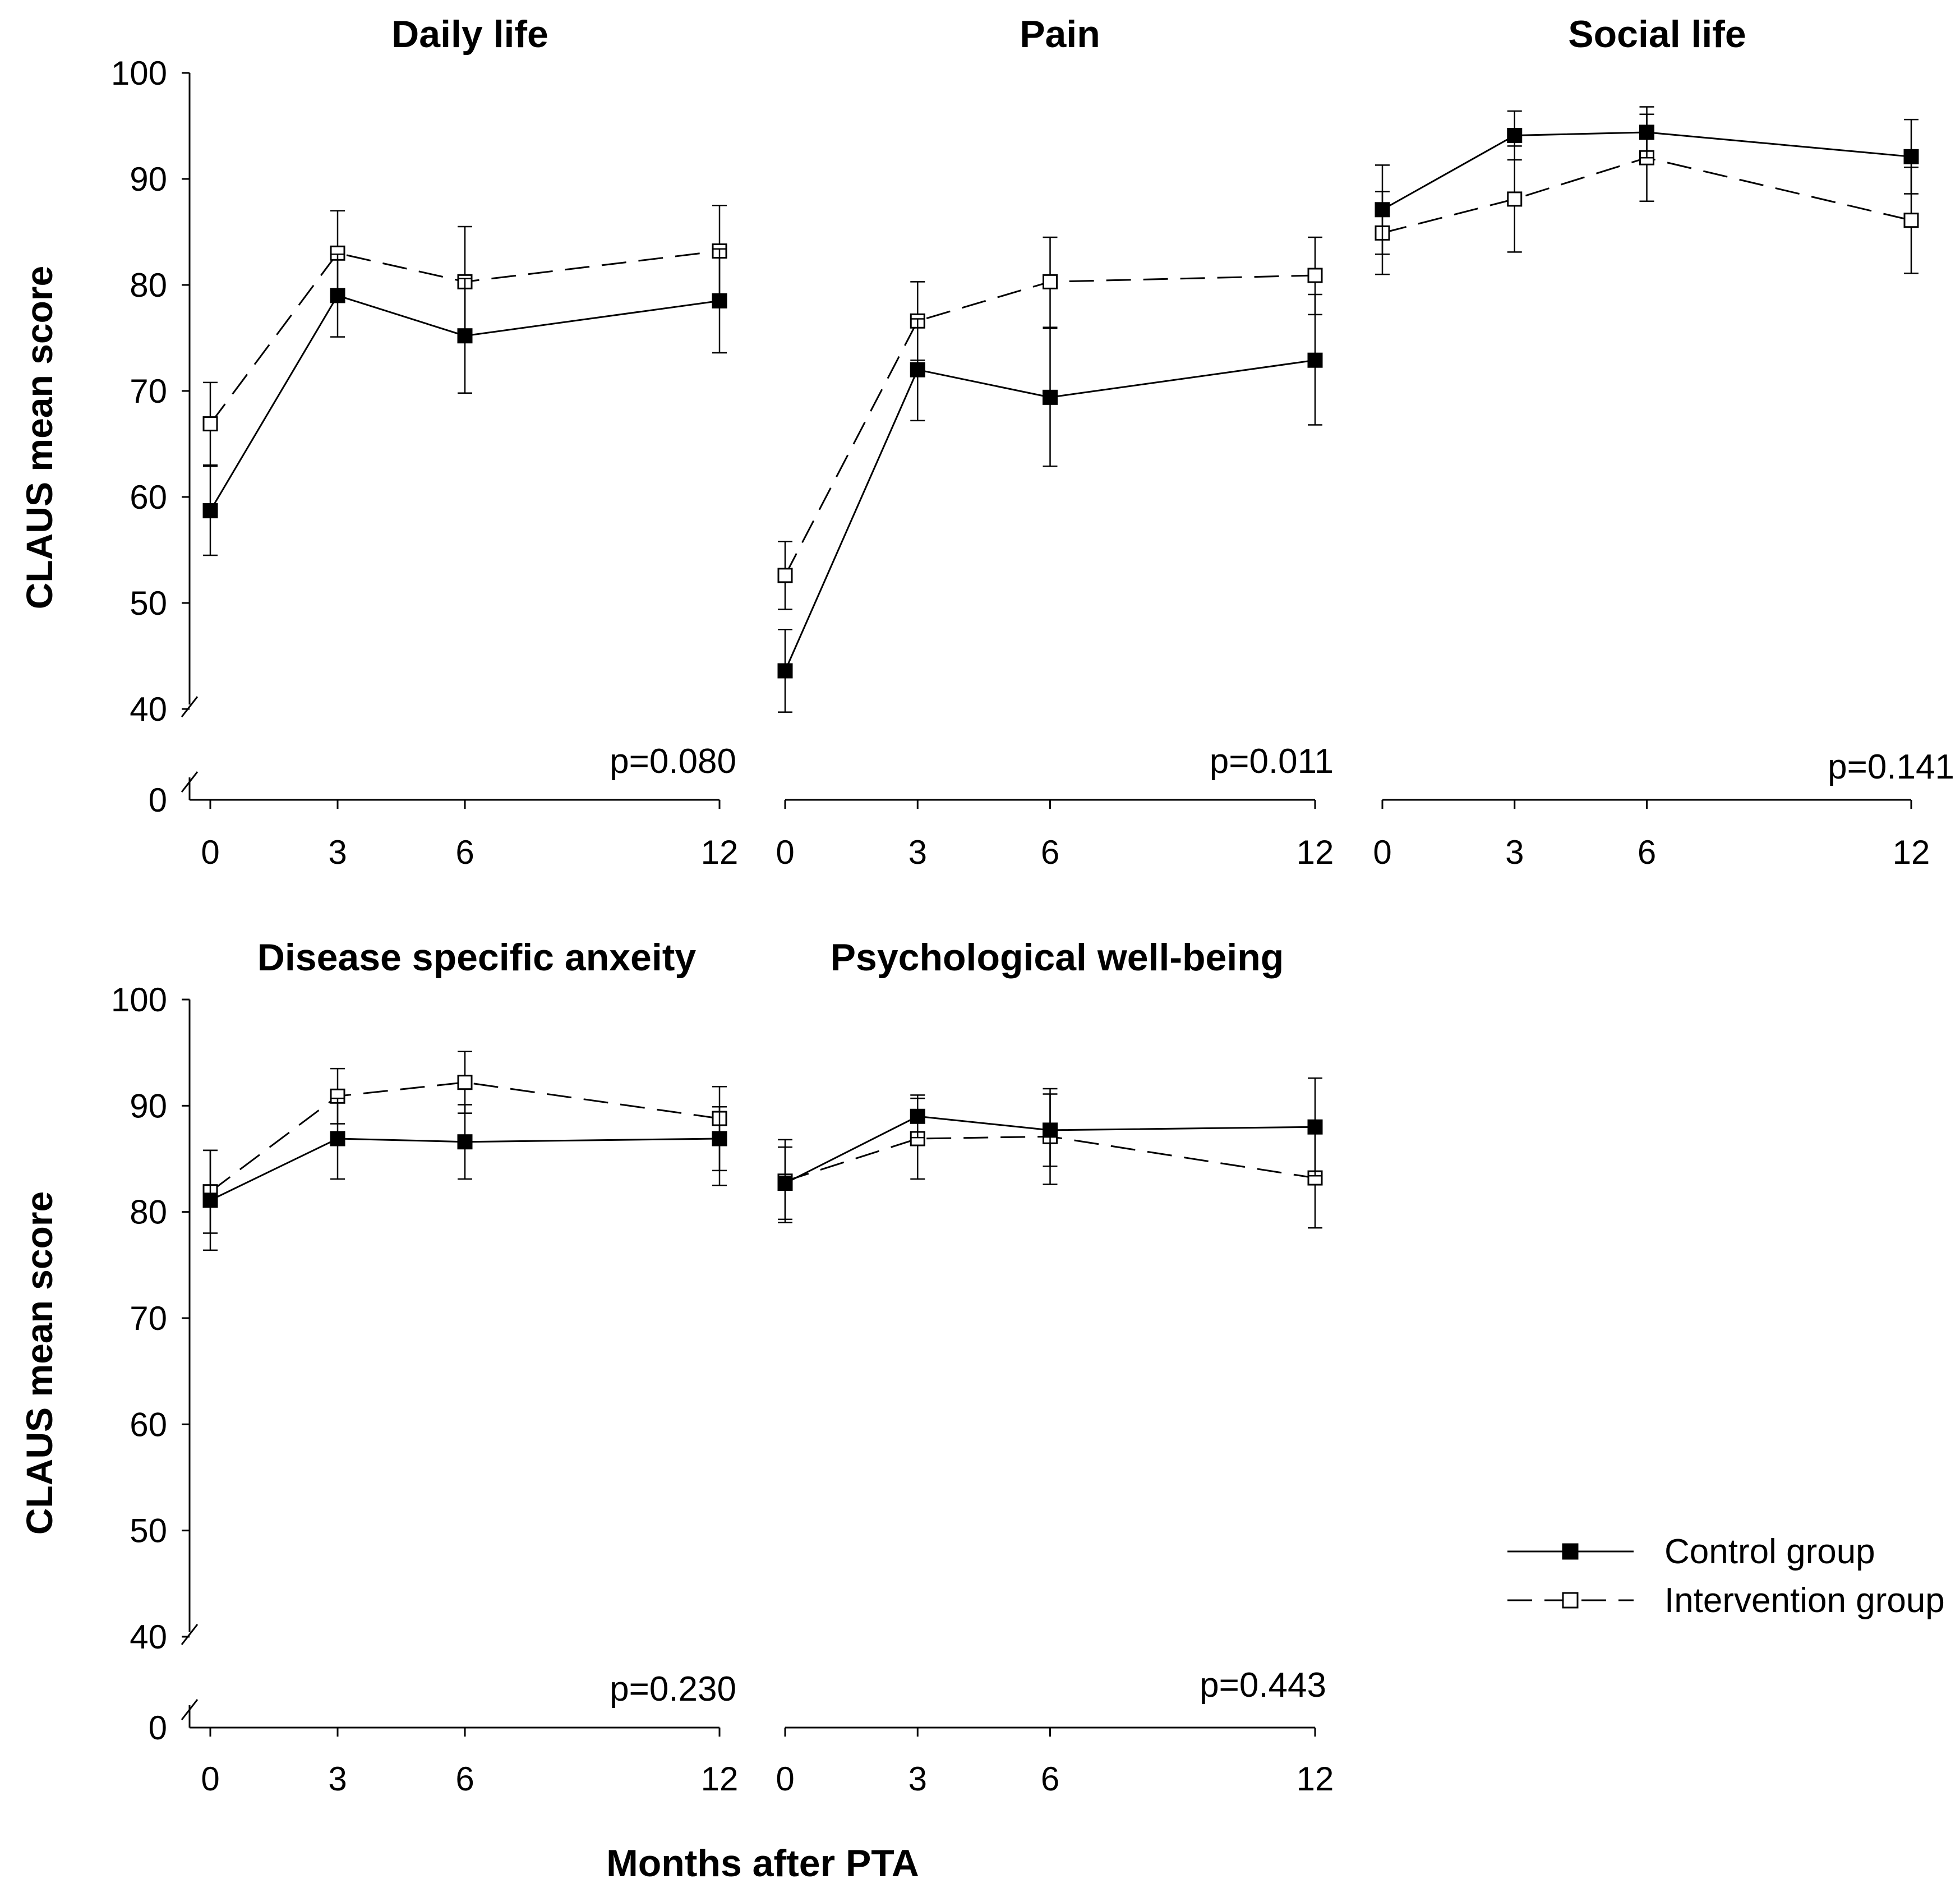 This screenshot has height=1888, width=1960. I want to click on daily-life-title: Daily life, so click(469, 35).